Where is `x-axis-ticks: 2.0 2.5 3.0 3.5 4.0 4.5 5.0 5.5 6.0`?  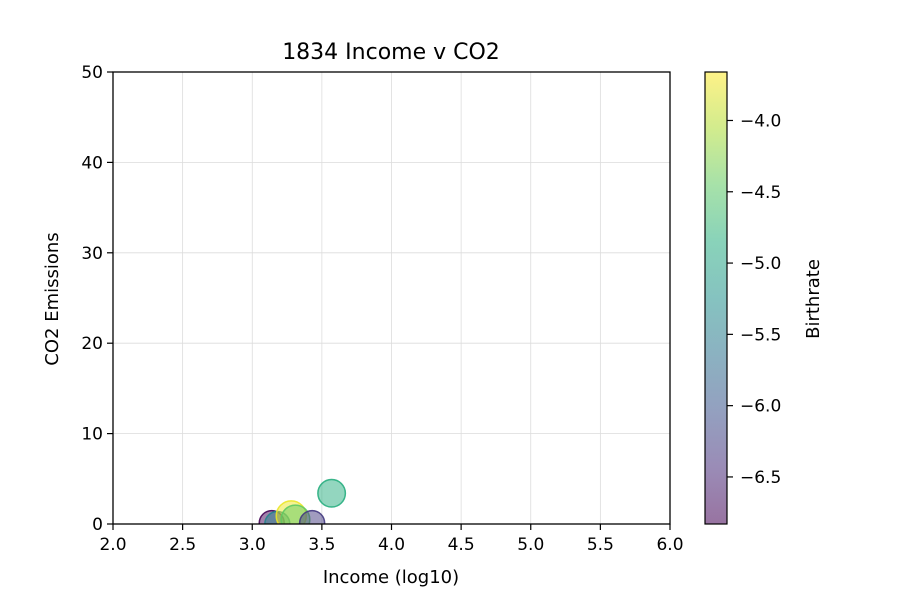
x-axis-ticks: 2.0 2.5 3.0 3.5 4.0 4.5 5.0 5.5 6.0 is located at coordinates (391, 539).